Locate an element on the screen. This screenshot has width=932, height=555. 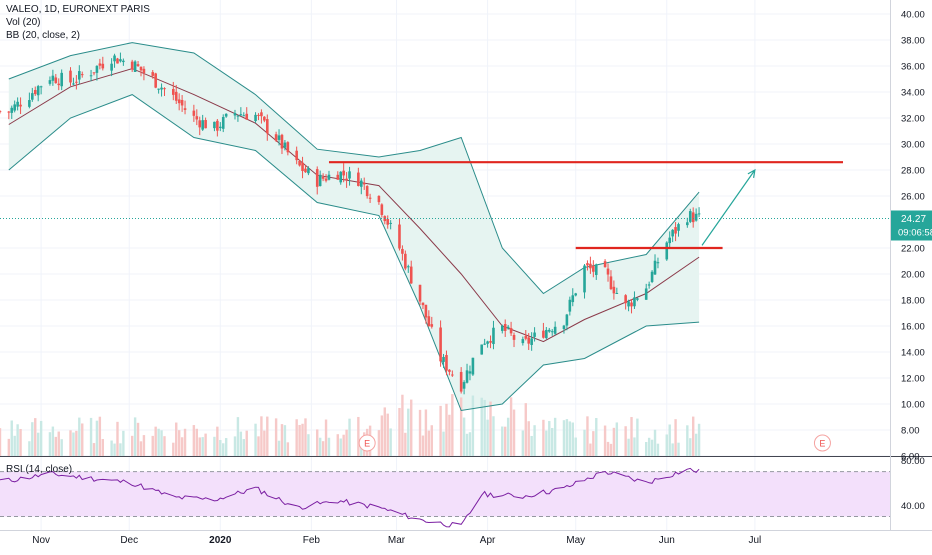
time-axis-label: May is located at coordinates (575, 540).